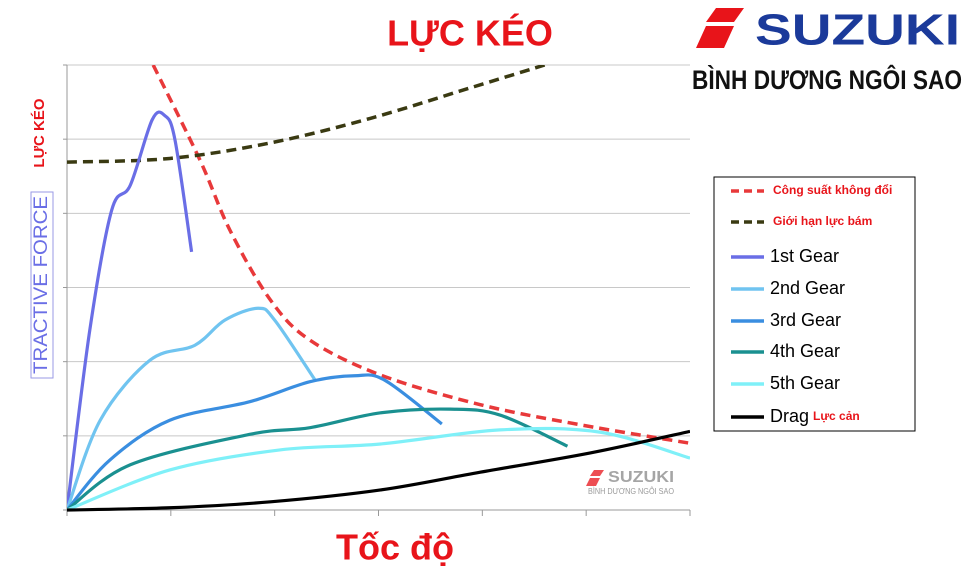 This screenshot has height=573, width=971. What do you see at coordinates (836, 416) in the screenshot?
I see `legend-note: Lực cản` at bounding box center [836, 416].